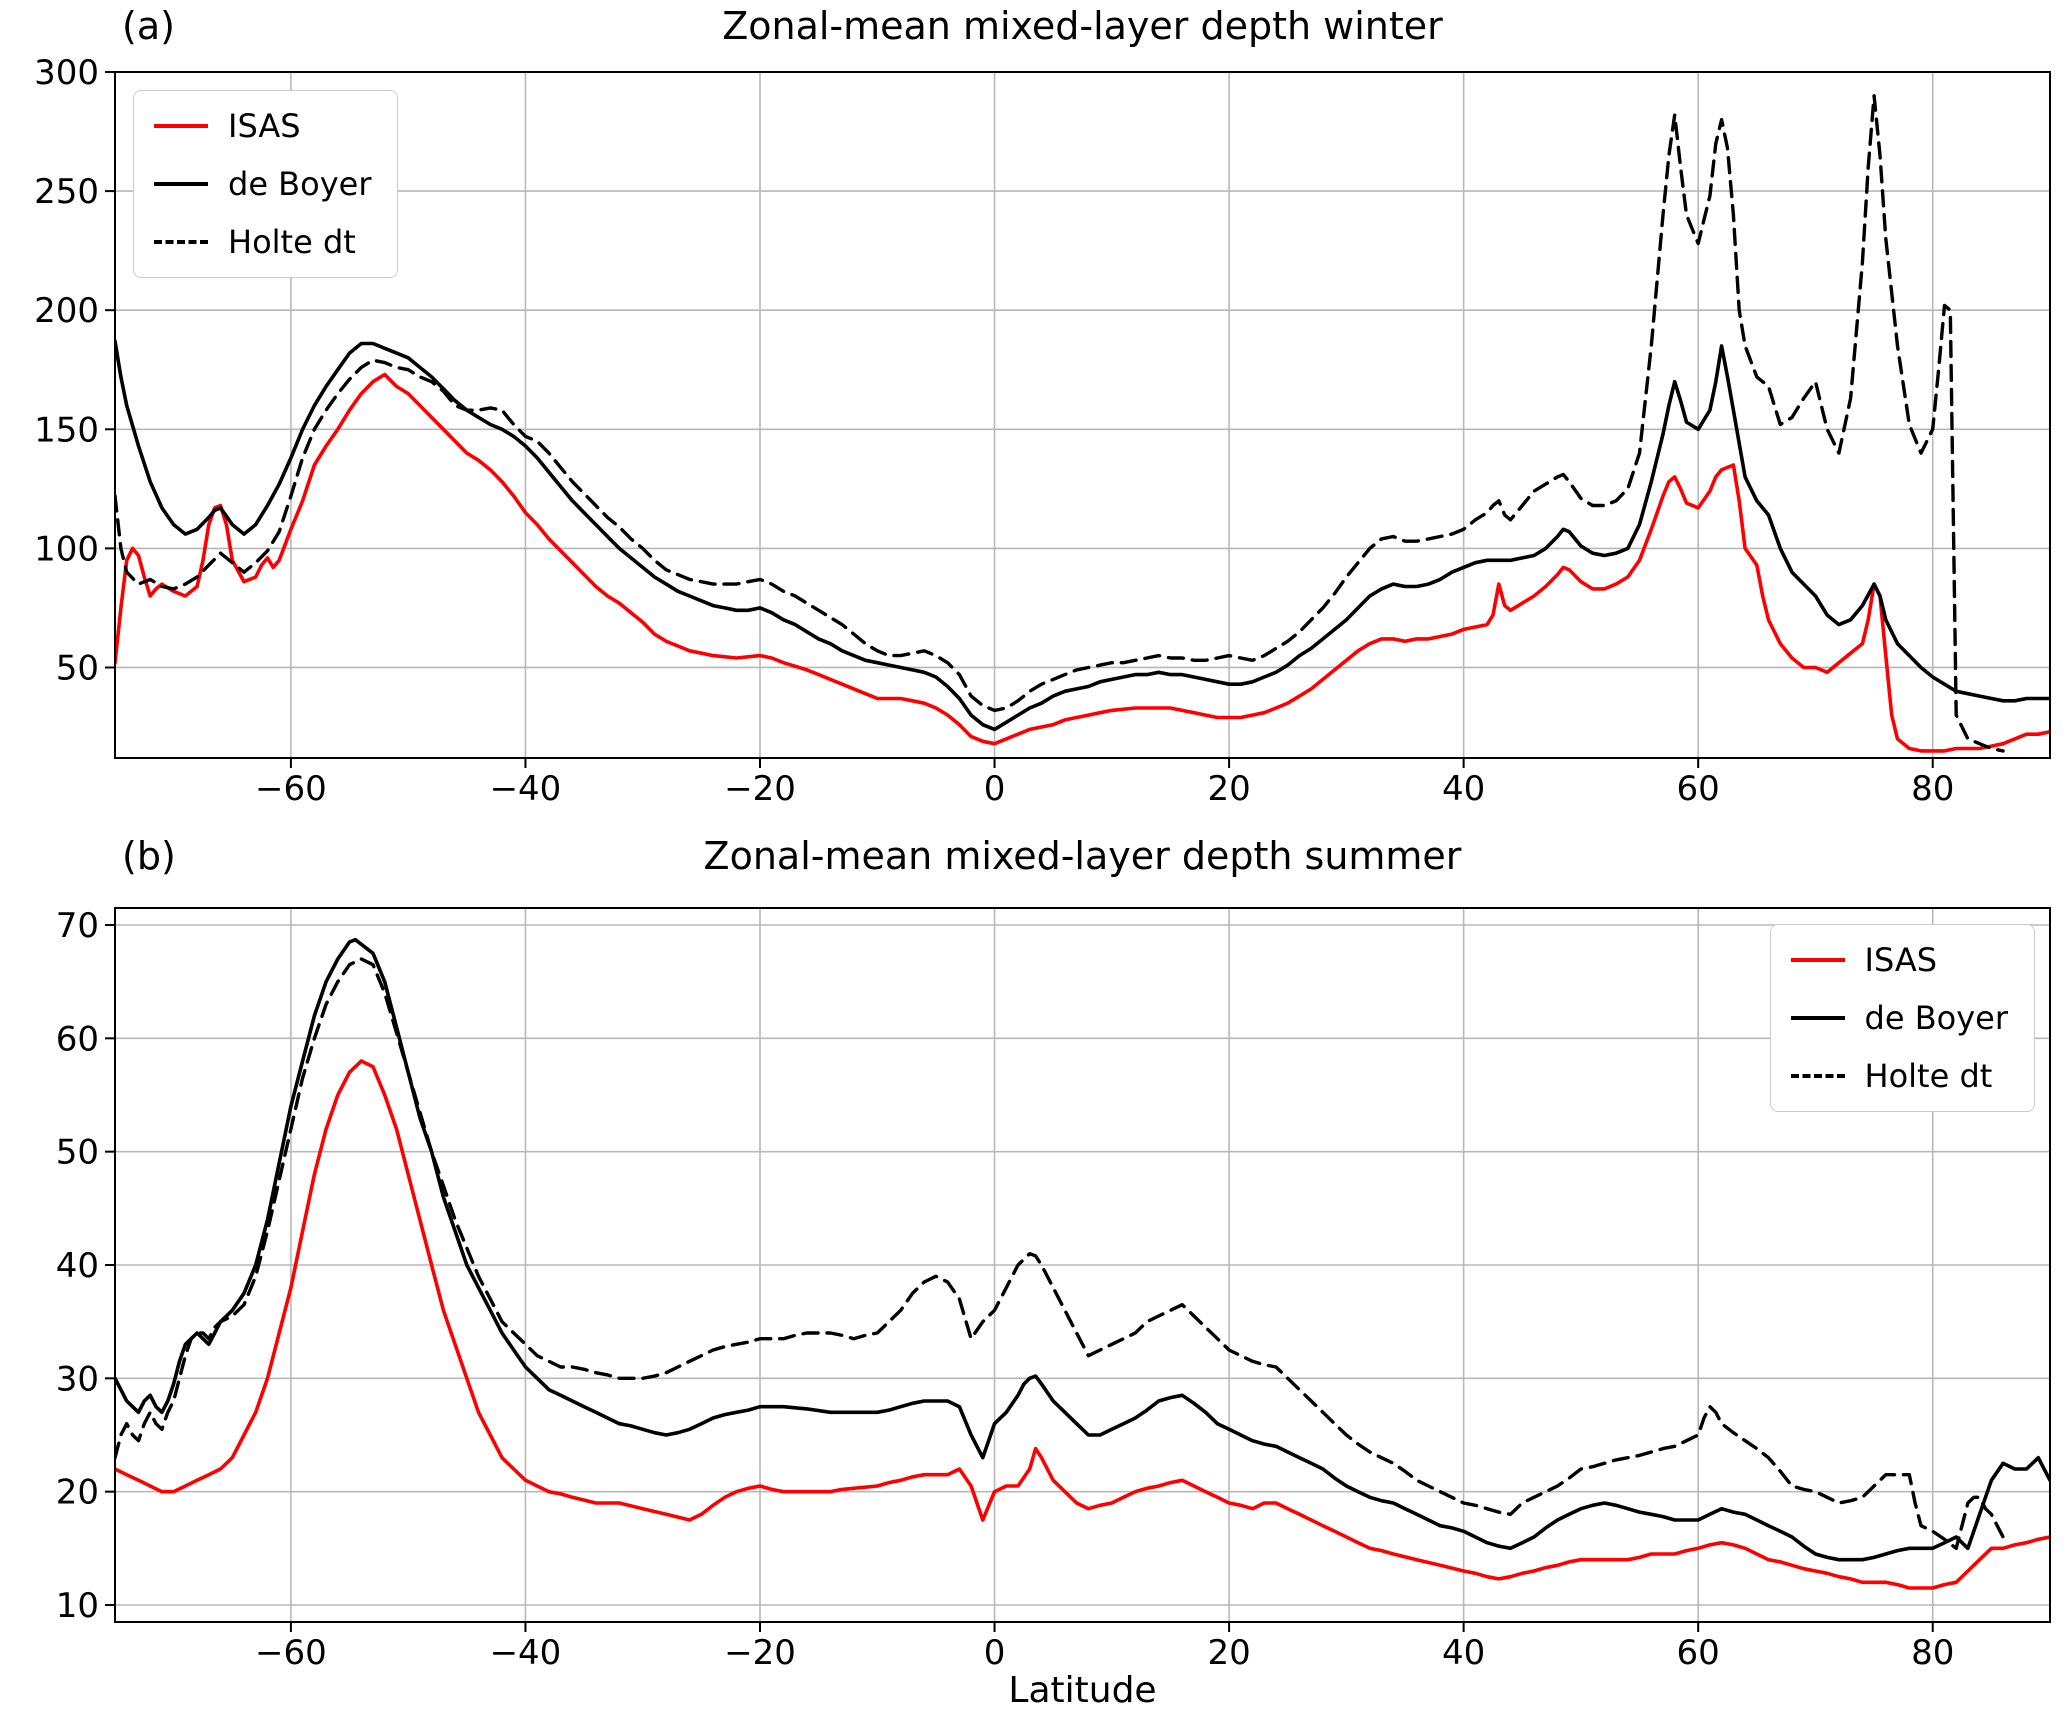 This screenshot has height=1711, width=2067. Describe the element at coordinates (66, 549) in the screenshot. I see `svg-text: 100` at that location.